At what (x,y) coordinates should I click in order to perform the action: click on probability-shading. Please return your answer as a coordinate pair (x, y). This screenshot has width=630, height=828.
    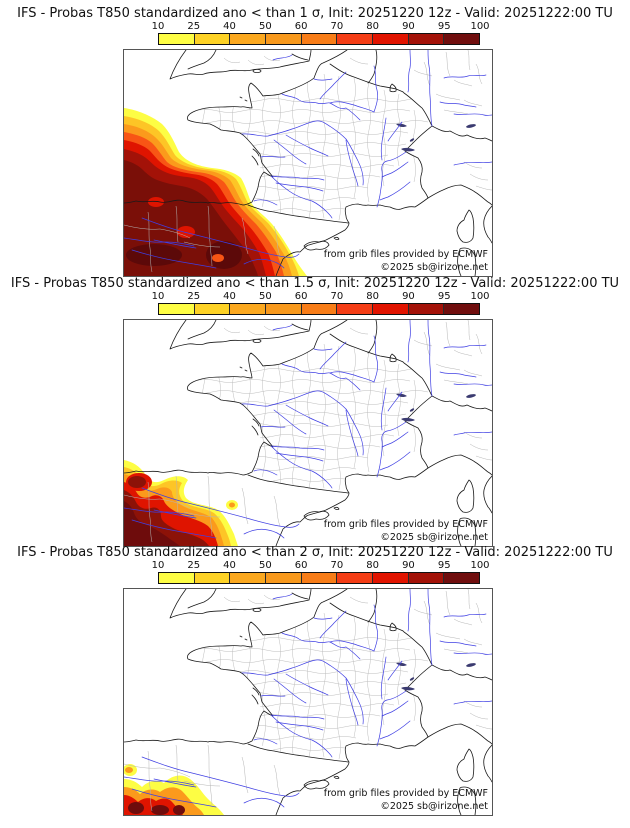
    Looking at the image, I should click on (174, 789).